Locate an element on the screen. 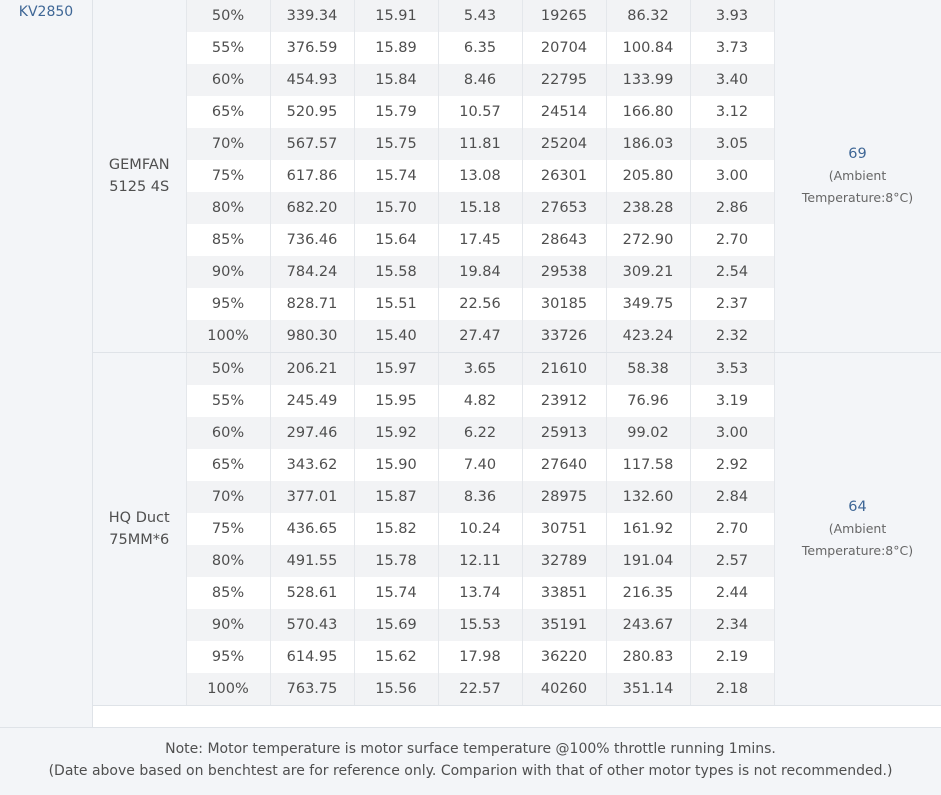 This screenshot has height=795, width=941. table-cell: 99.02 is located at coordinates (648, 433).